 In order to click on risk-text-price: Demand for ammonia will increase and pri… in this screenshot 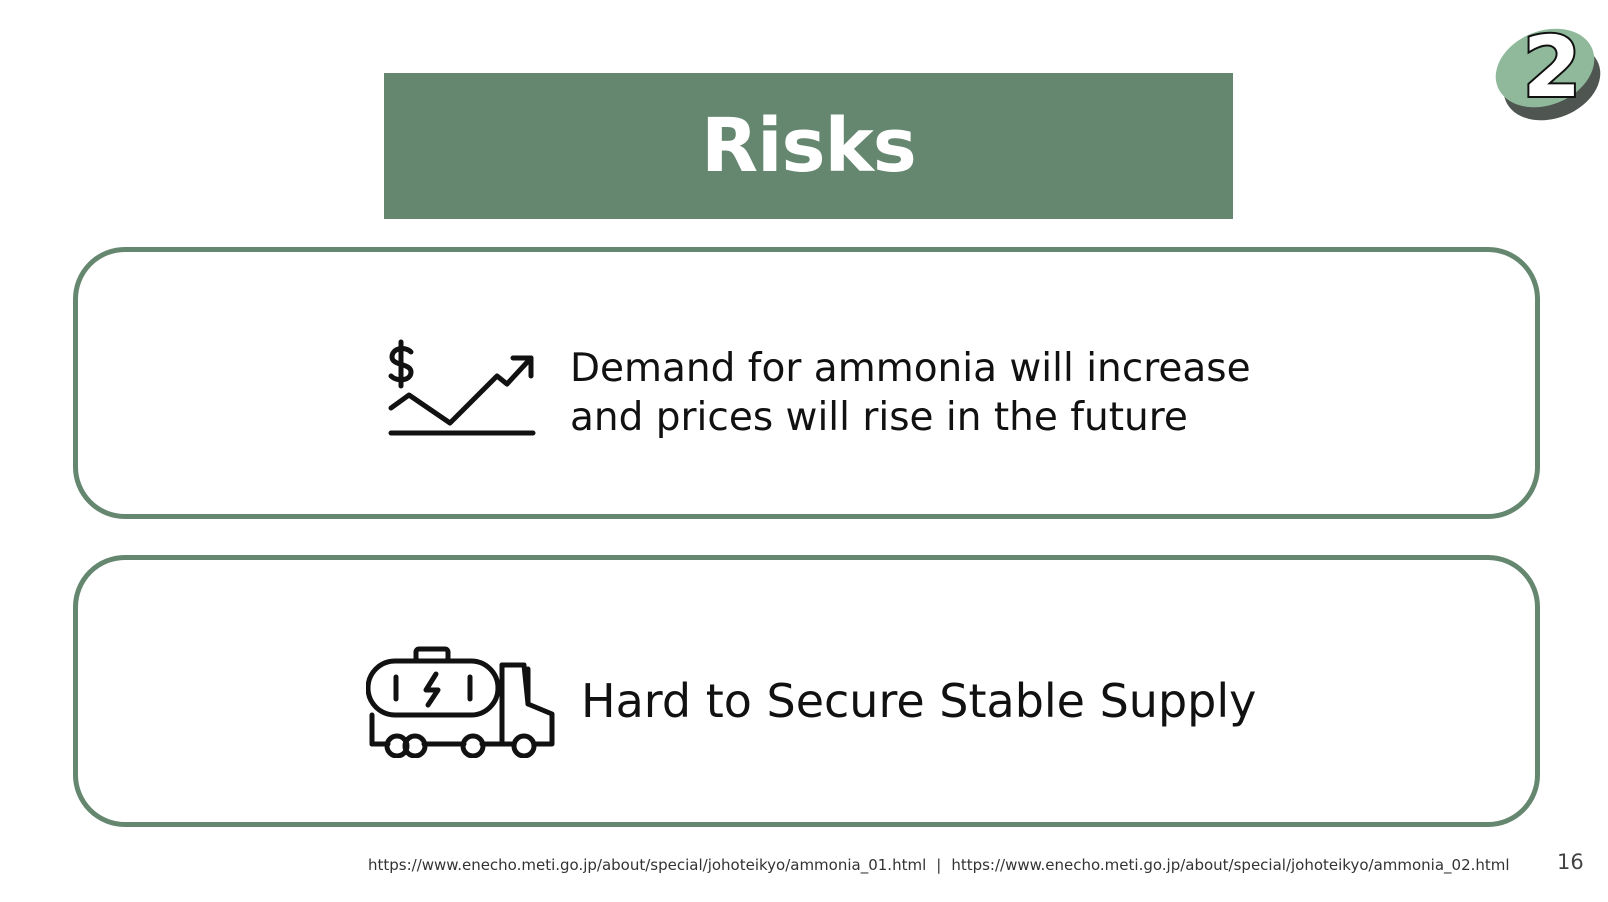, I will do `click(910, 393)`.